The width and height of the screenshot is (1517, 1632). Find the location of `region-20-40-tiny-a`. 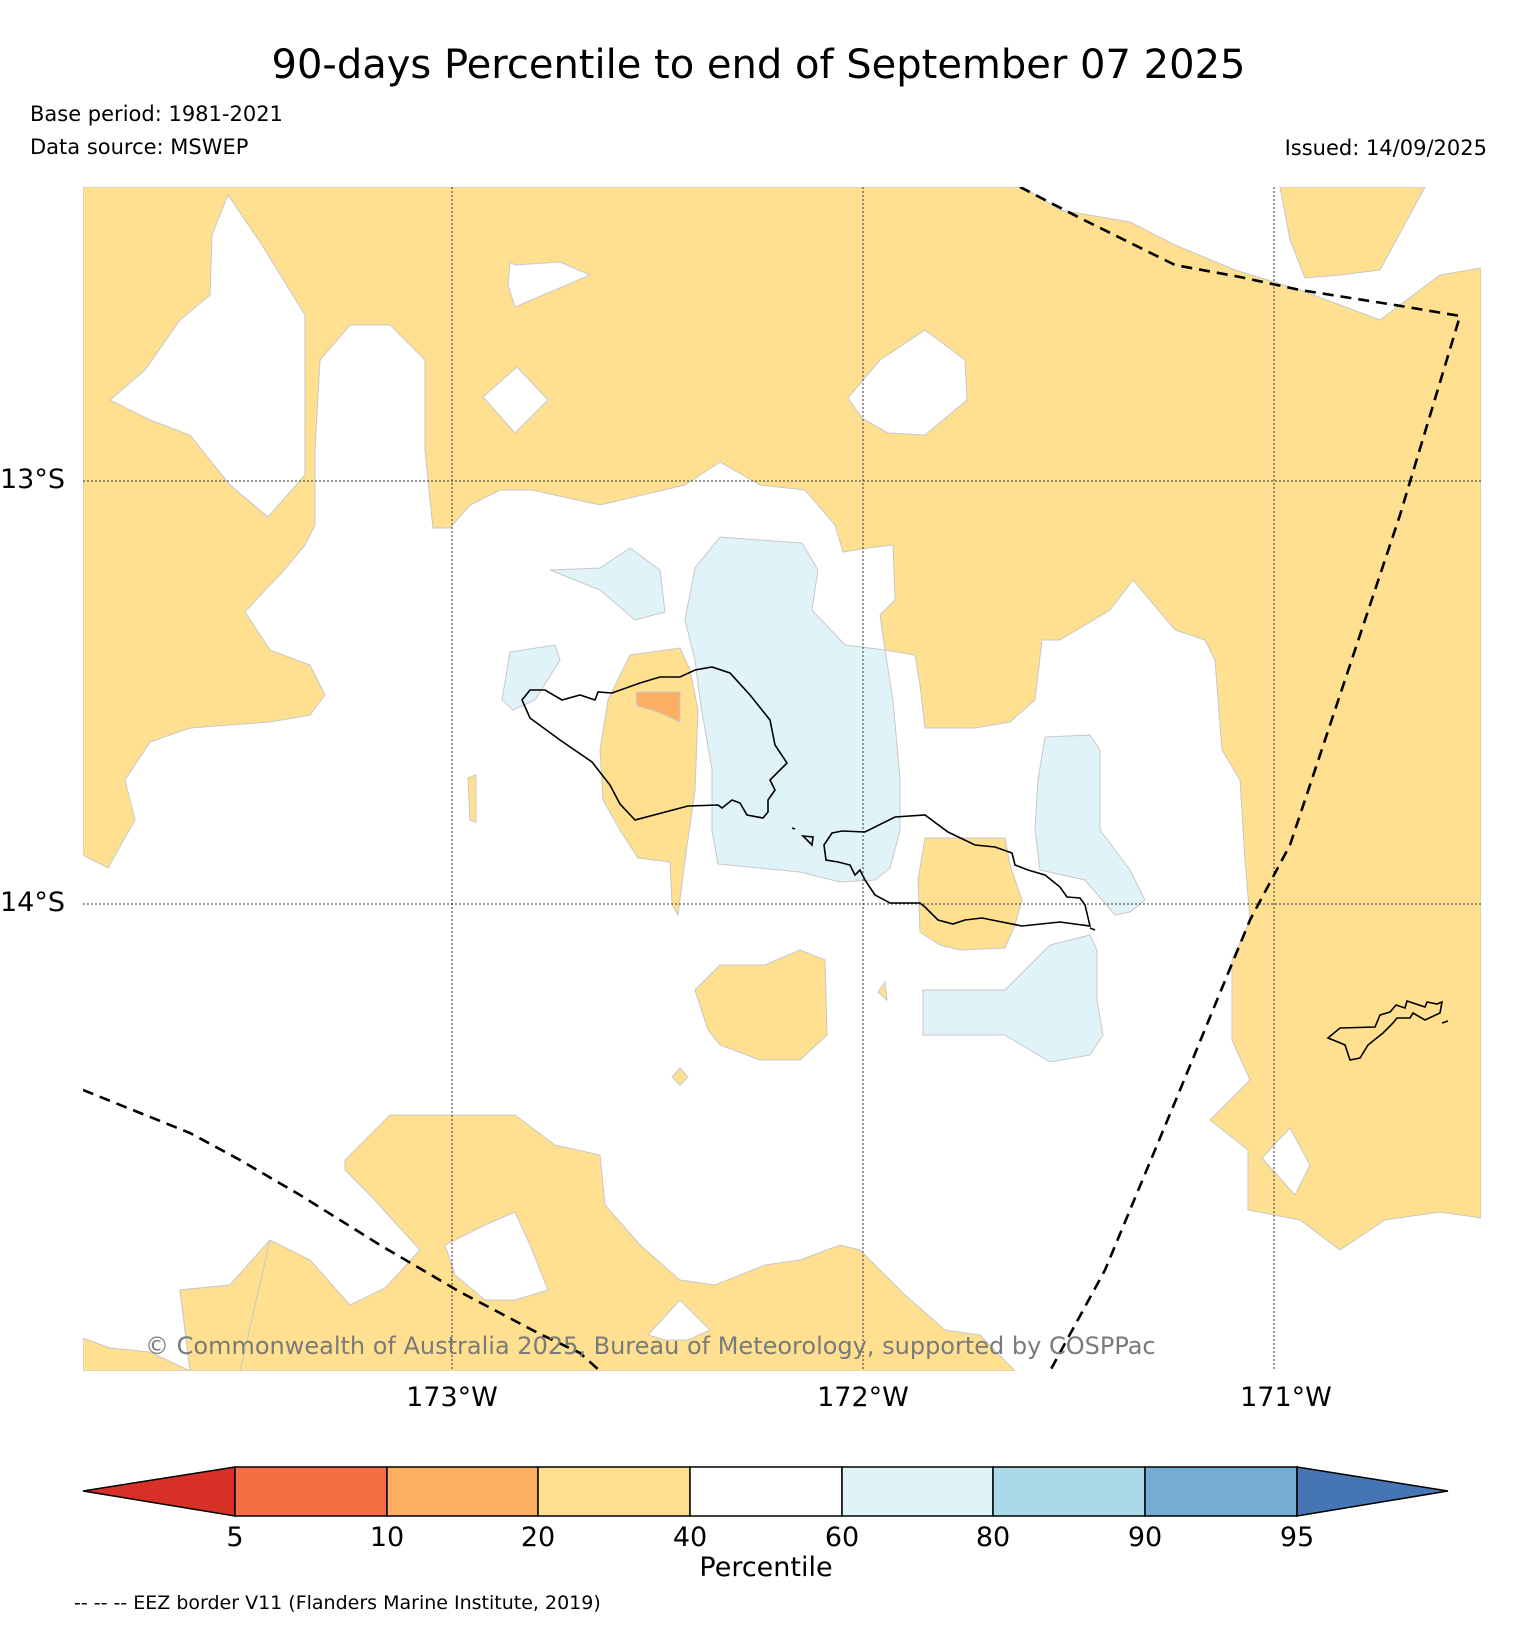

region-20-40-tiny-a is located at coordinates (882, 991).